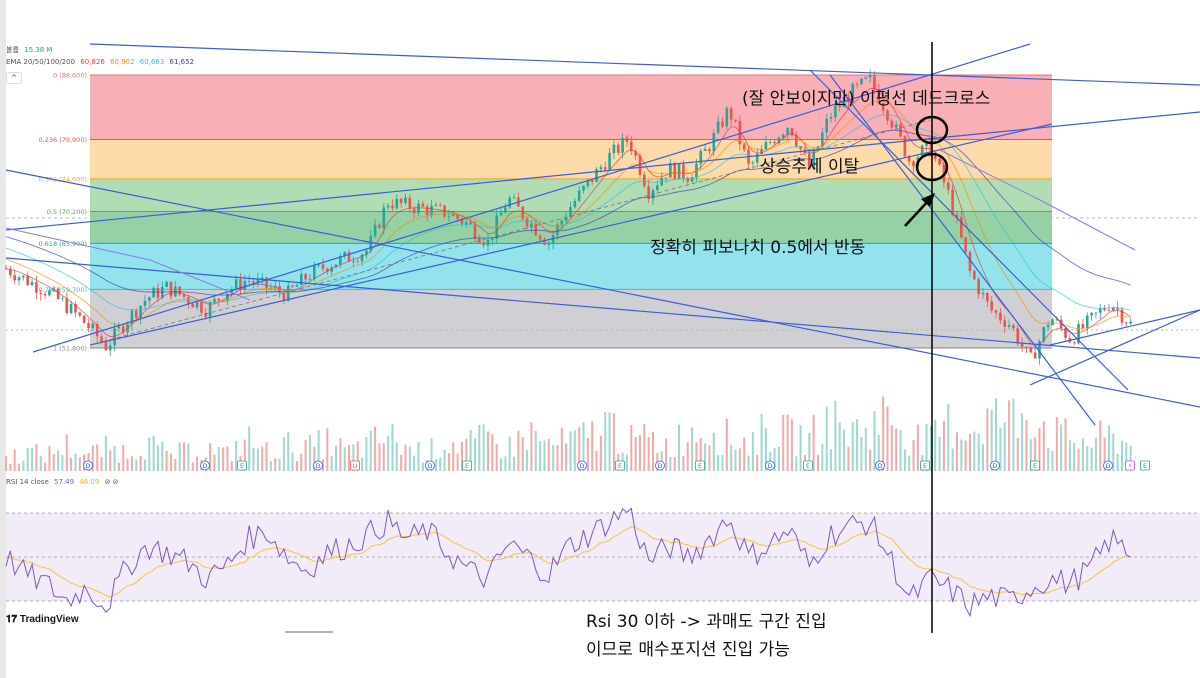 The image size is (1200, 678). I want to click on fib-level-label: 0.618 (65,900), so click(63, 244).